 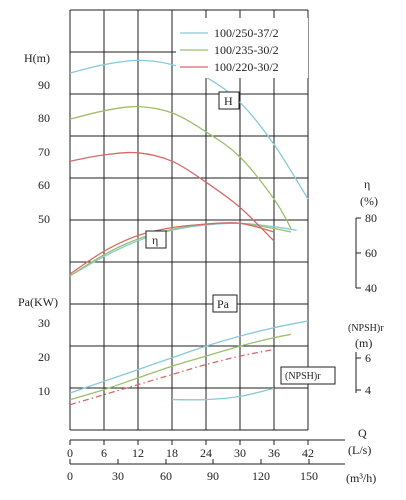 I want to click on q-m3h-tick-0: 0, so click(x=70, y=476).